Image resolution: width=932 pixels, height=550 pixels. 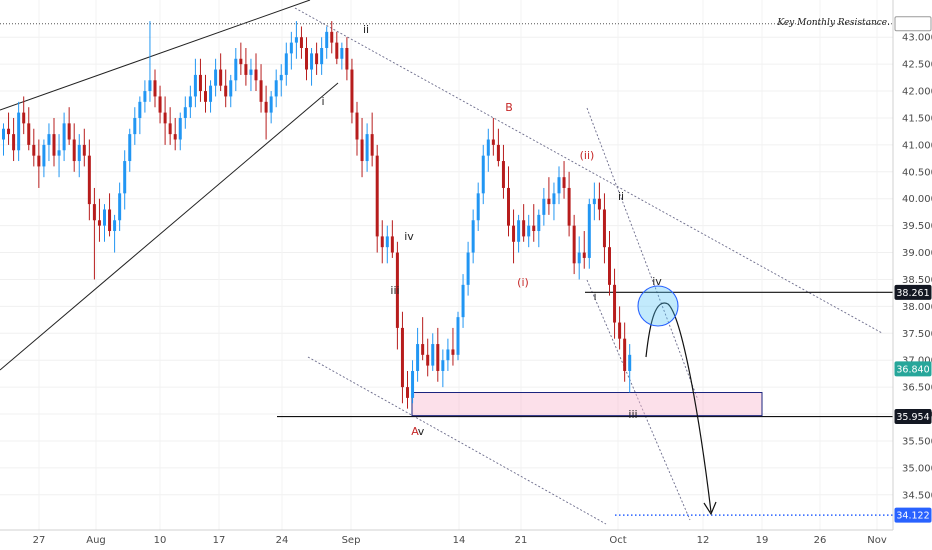 I want to click on projection, so click(x=677, y=400).